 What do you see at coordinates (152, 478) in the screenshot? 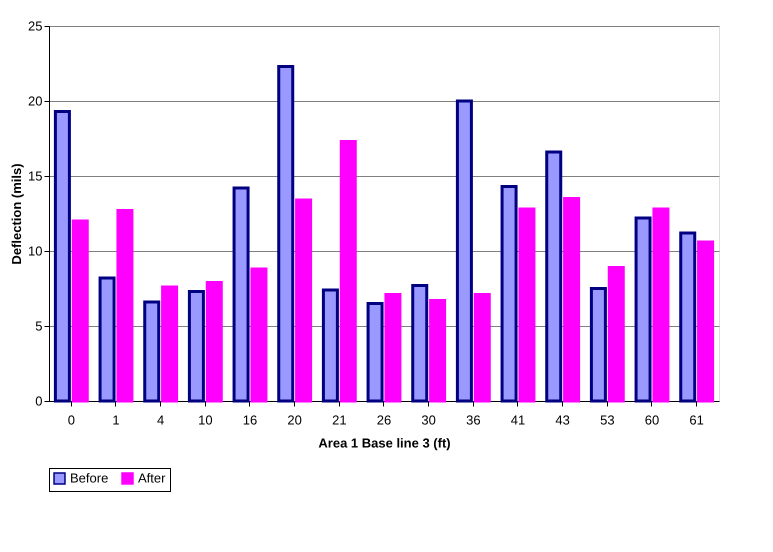
I see `legend-label: After` at bounding box center [152, 478].